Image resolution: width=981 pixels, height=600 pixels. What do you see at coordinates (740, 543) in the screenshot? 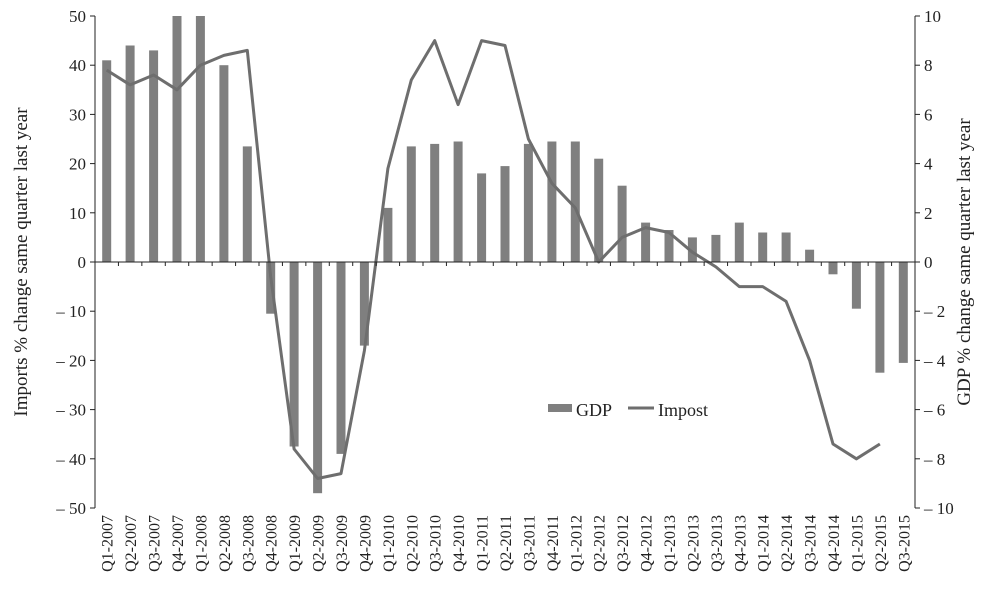
I see `x-tick-label: Q4-2013` at bounding box center [740, 543].